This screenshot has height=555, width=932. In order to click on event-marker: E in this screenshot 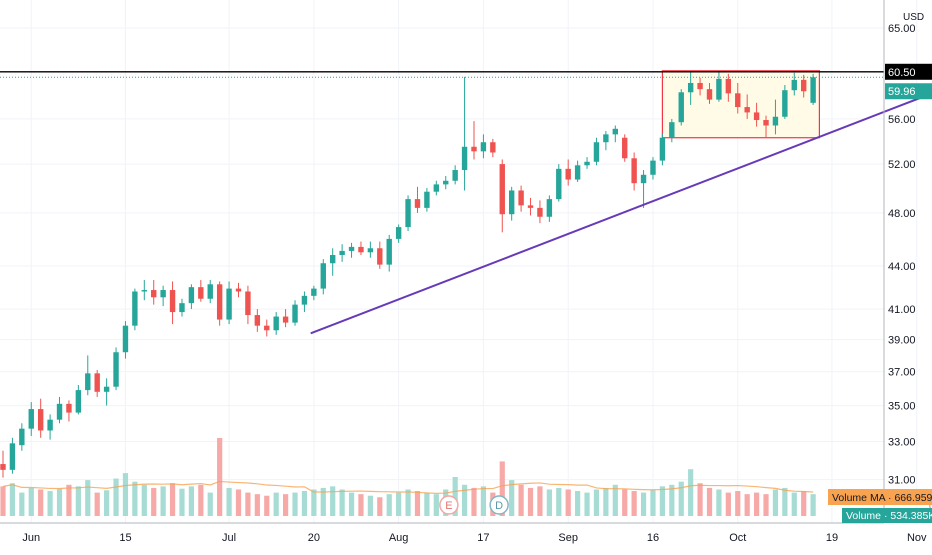, I will do `click(449, 505)`.